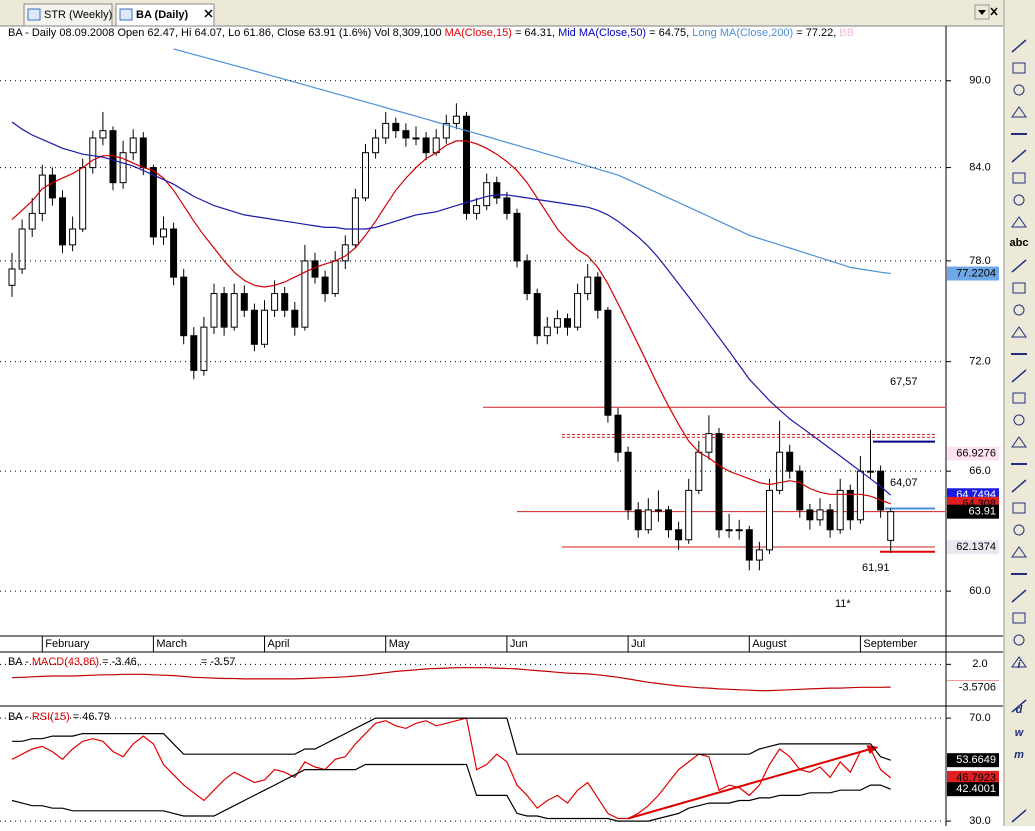 This screenshot has height=831, width=1035. I want to click on header-part: MA(Close,15), so click(478, 33).